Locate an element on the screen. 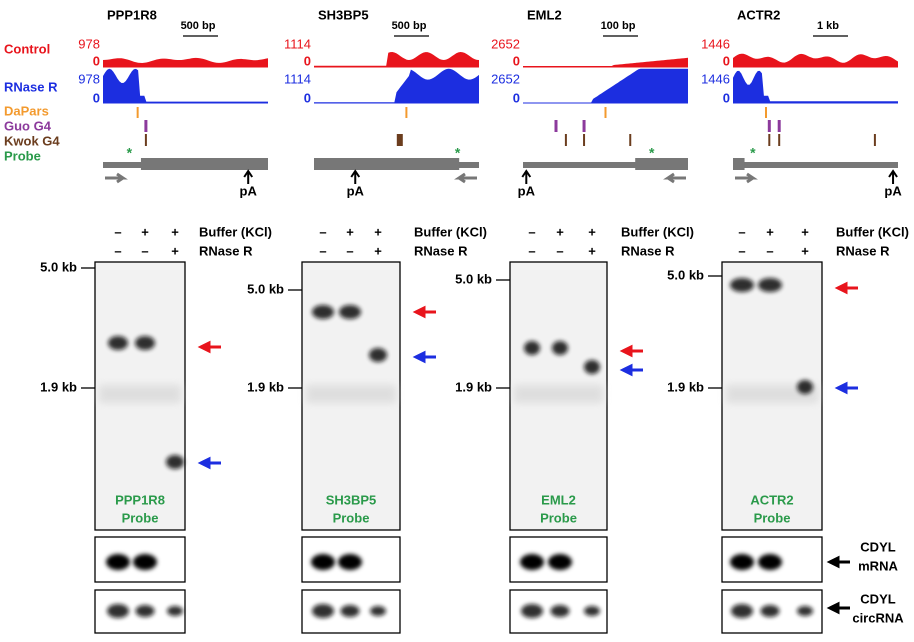 The width and height of the screenshot is (914, 642). rnase-max: 1114 is located at coordinates (297, 78).